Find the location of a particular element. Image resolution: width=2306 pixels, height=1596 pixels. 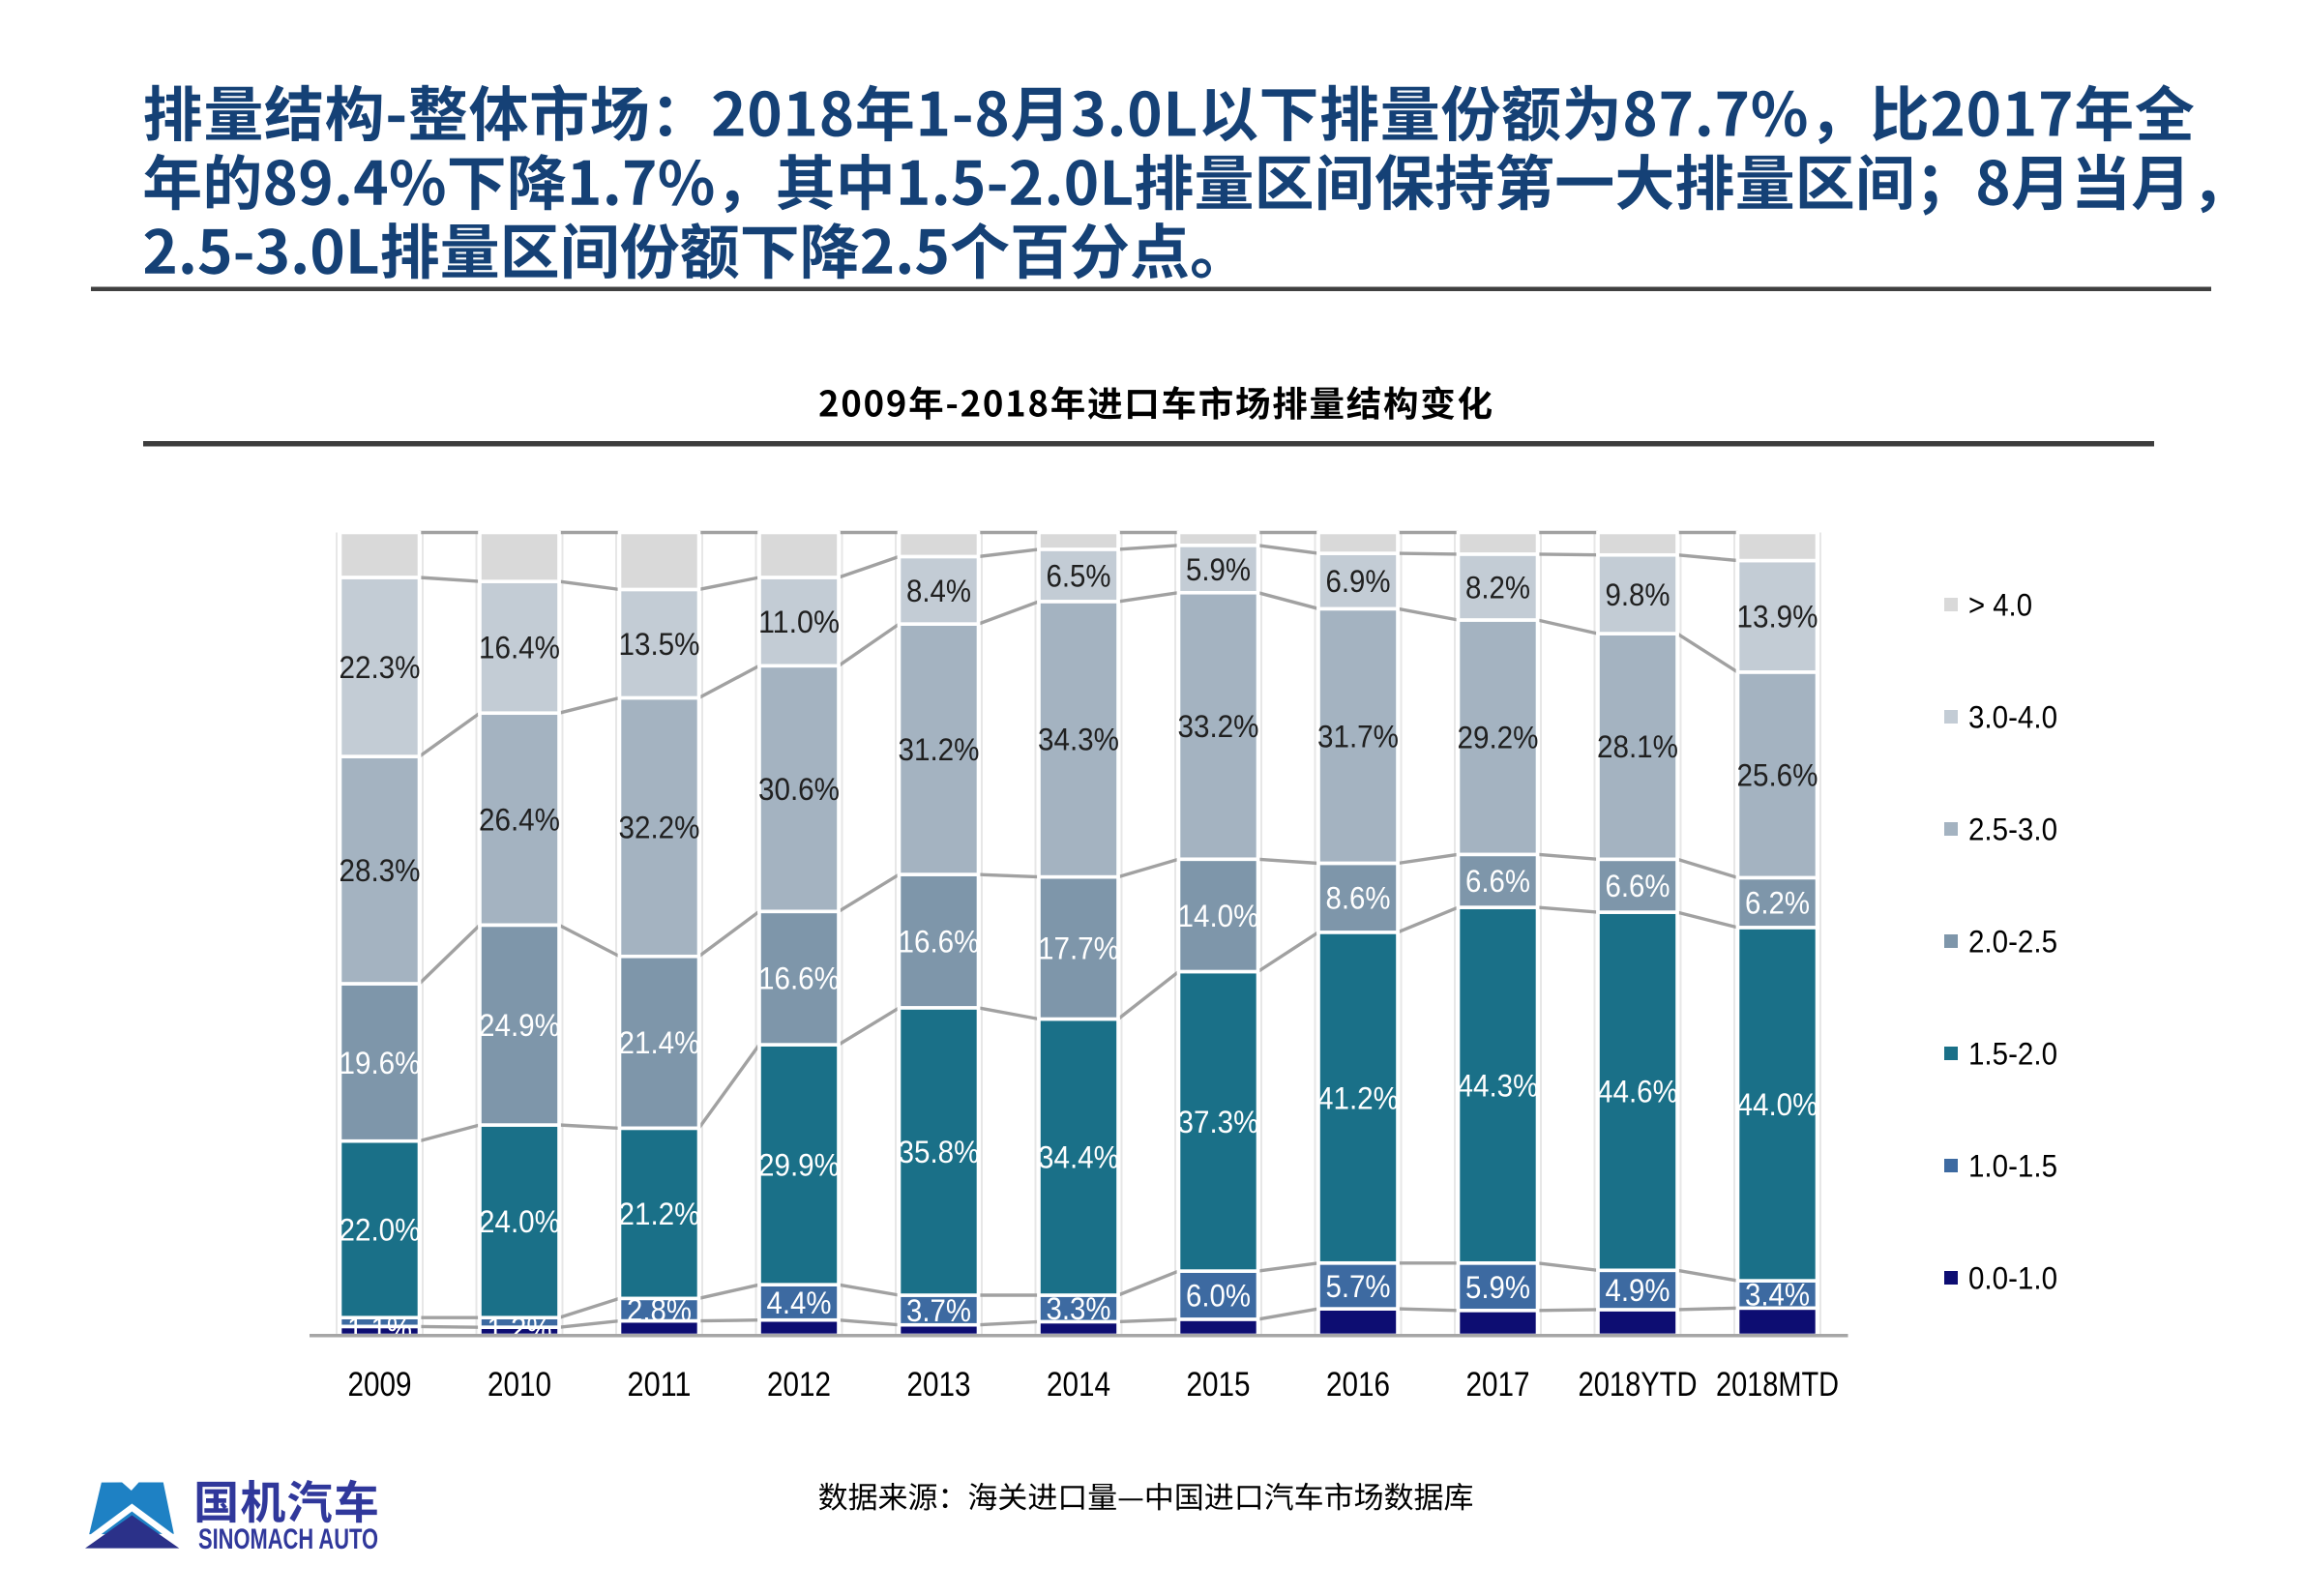

svg-text: > 4.0 is located at coordinates (2000, 605).